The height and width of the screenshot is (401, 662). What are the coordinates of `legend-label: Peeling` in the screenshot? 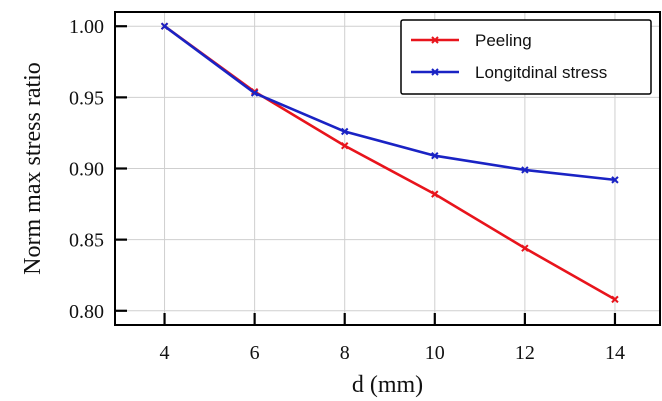 It's located at (503, 40).